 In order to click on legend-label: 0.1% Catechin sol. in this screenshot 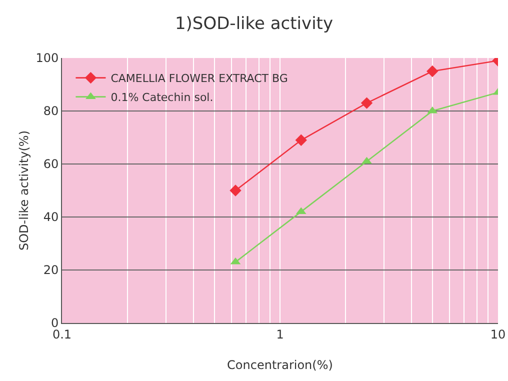, I will do `click(162, 97)`.